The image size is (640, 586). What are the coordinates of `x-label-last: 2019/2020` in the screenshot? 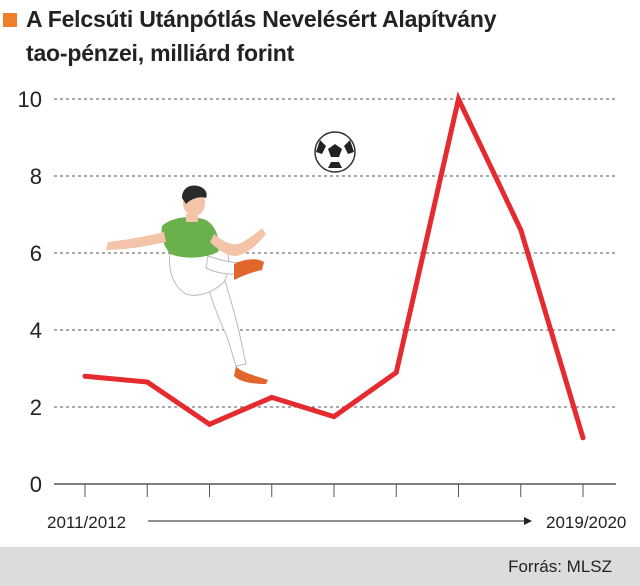 It's located at (586, 522).